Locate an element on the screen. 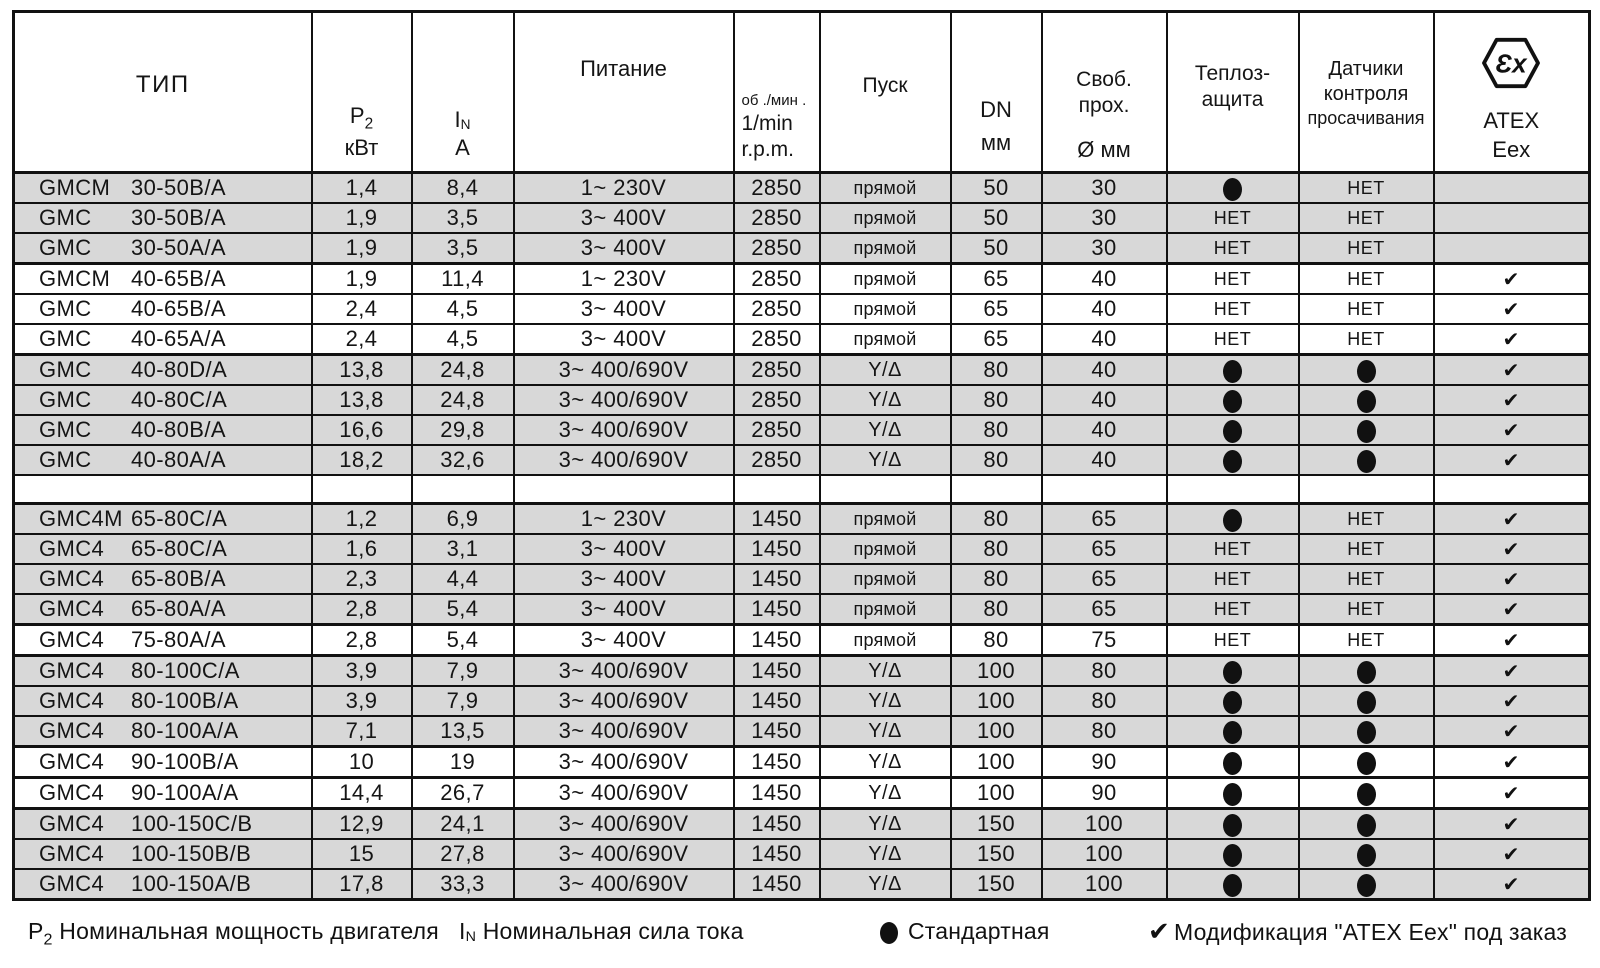 The image size is (1600, 968). model-size: 40-80D/A is located at coordinates (179, 369).